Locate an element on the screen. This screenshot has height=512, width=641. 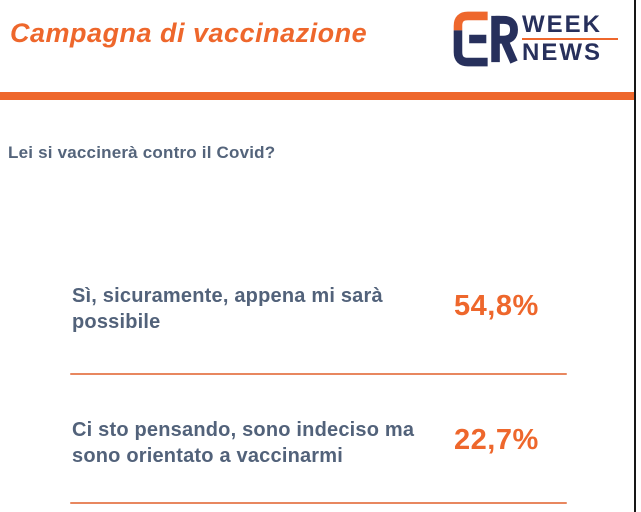
page-title: Campagna di vaccinazione is located at coordinates (189, 33).